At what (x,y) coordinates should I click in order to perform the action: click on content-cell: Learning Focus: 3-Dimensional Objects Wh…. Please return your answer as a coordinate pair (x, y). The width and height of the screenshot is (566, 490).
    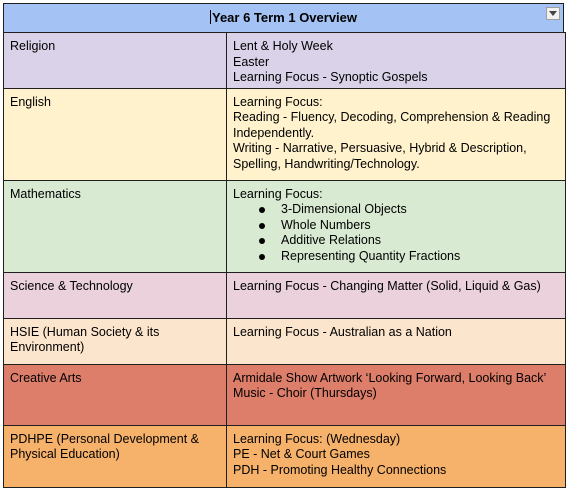
    Looking at the image, I should click on (396, 226).